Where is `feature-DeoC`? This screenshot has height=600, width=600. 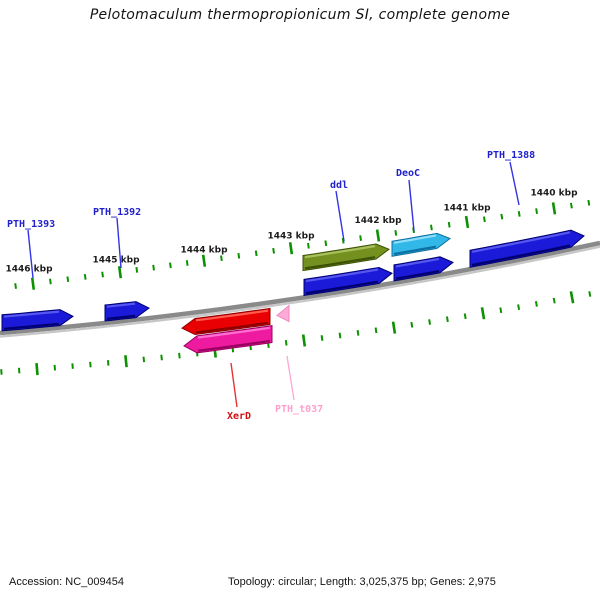
feature-DeoC is located at coordinates (421, 244).